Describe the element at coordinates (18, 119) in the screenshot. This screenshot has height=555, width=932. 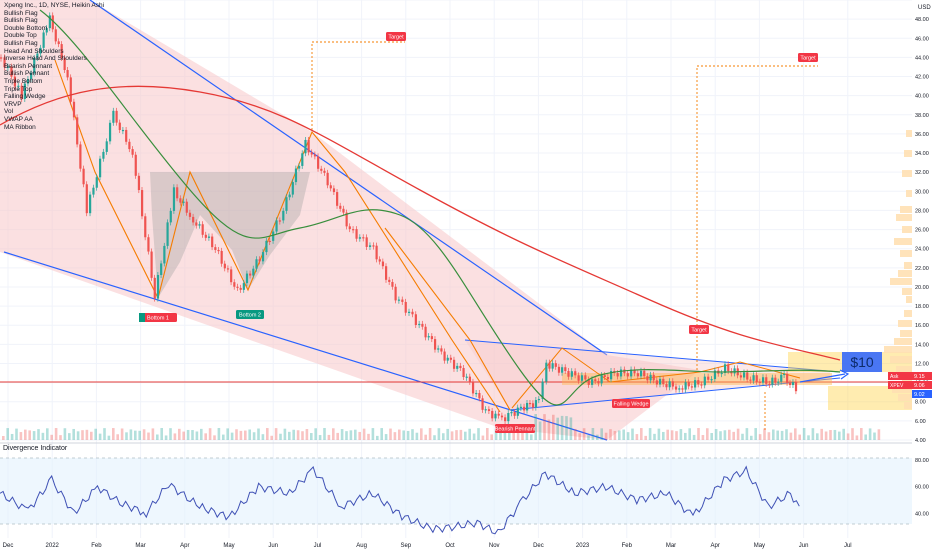
I see `legend-item: VWAP AA` at that location.